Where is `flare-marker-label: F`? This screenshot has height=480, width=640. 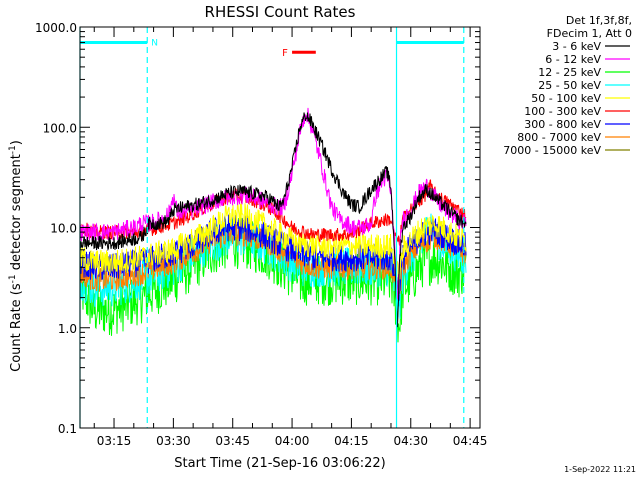
flare-marker-label: F is located at coordinates (285, 53).